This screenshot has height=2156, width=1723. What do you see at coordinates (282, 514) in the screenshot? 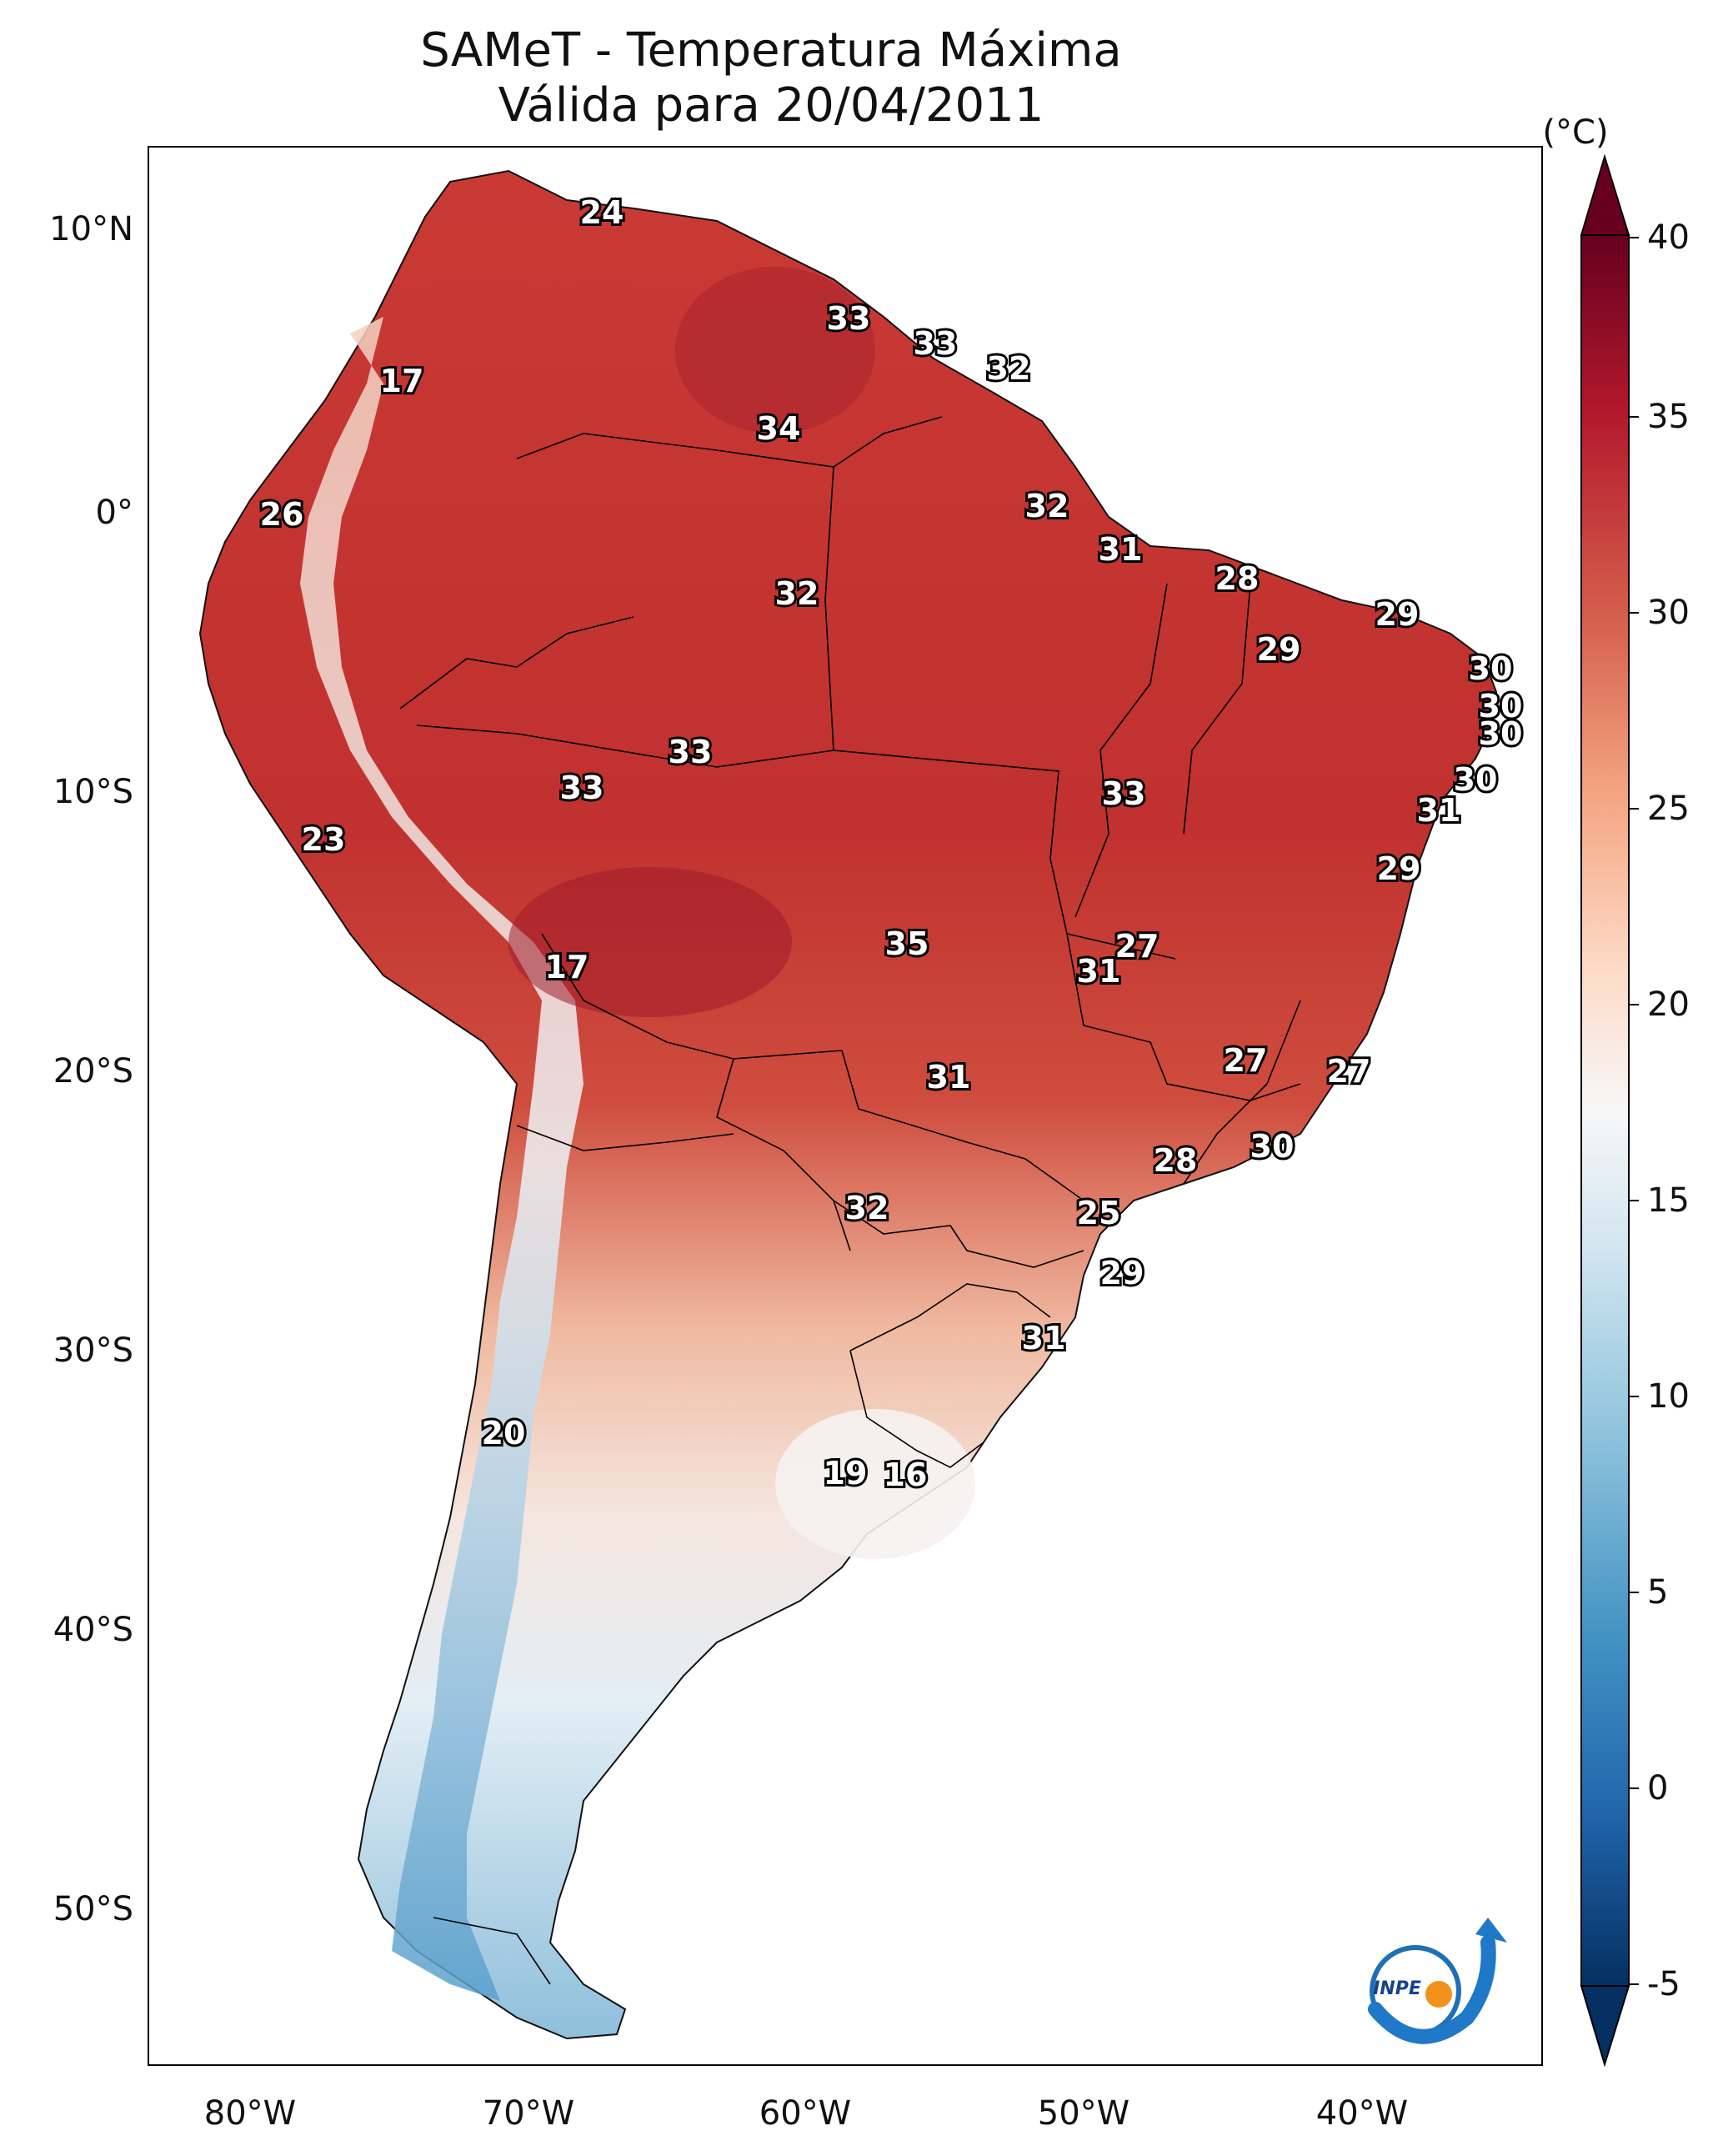
I see `temp-label: 26` at bounding box center [282, 514].